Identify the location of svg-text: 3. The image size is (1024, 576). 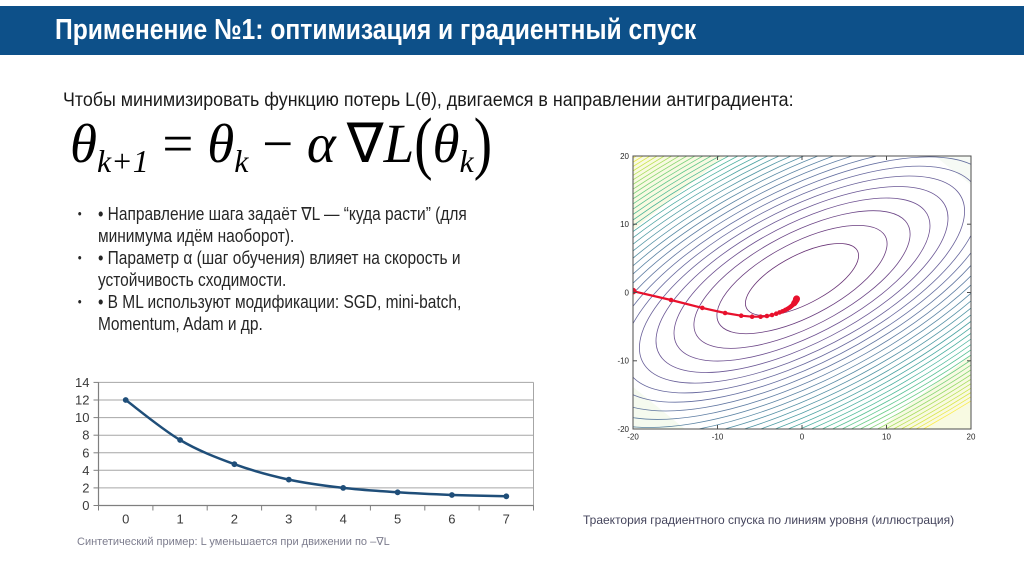
(288, 519).